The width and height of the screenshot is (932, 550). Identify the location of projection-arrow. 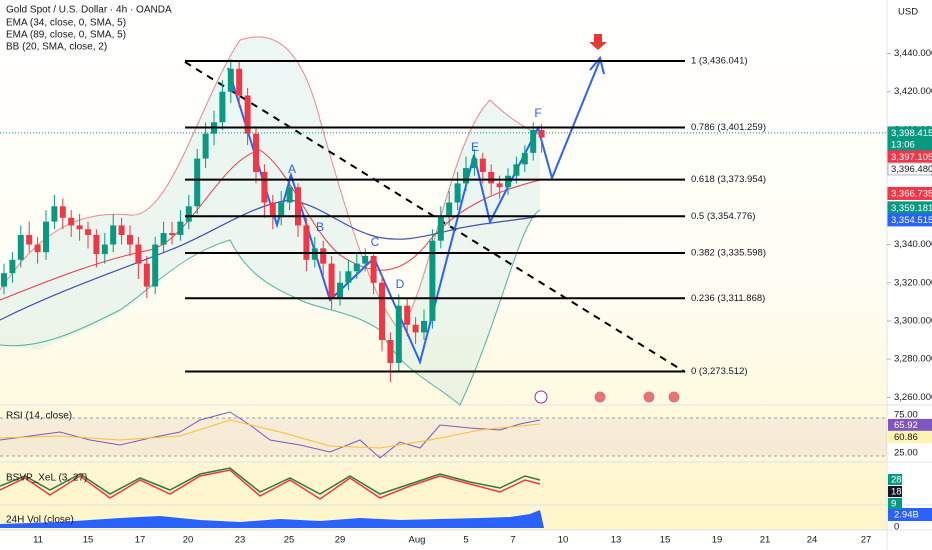
(597, 65).